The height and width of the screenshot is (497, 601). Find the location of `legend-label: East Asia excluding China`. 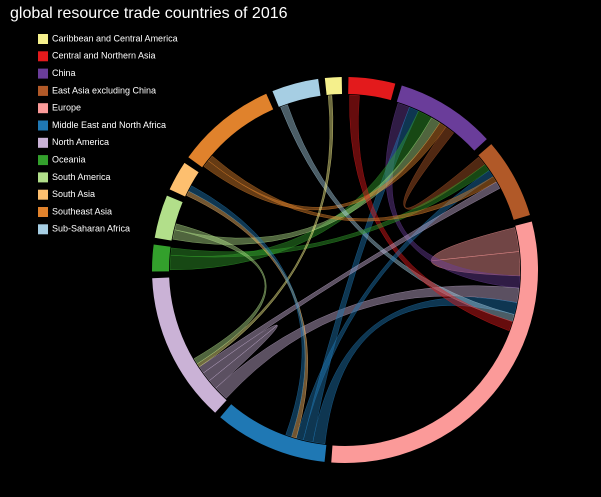

legend-label: East Asia excluding China is located at coordinates (104, 90).